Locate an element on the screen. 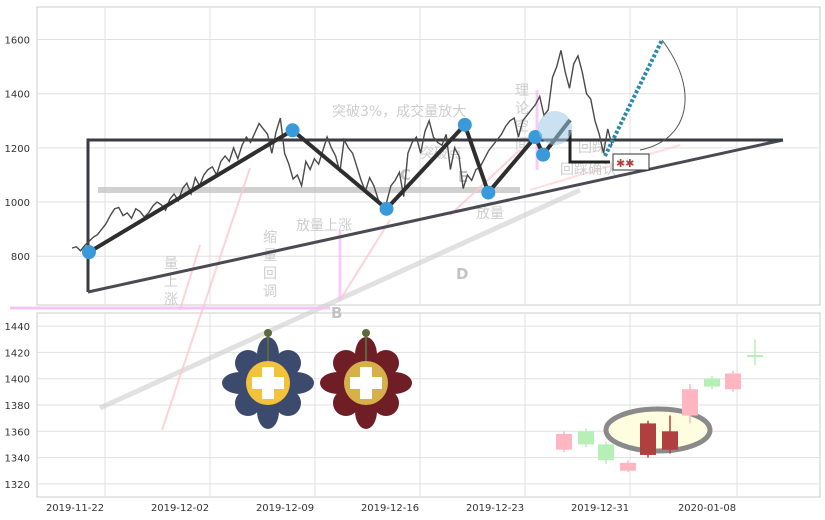 The width and height of the screenshot is (825, 520). lower-y-axis: 1320 1340 1360 1380 1400 1420 1440 is located at coordinates (17, 406).